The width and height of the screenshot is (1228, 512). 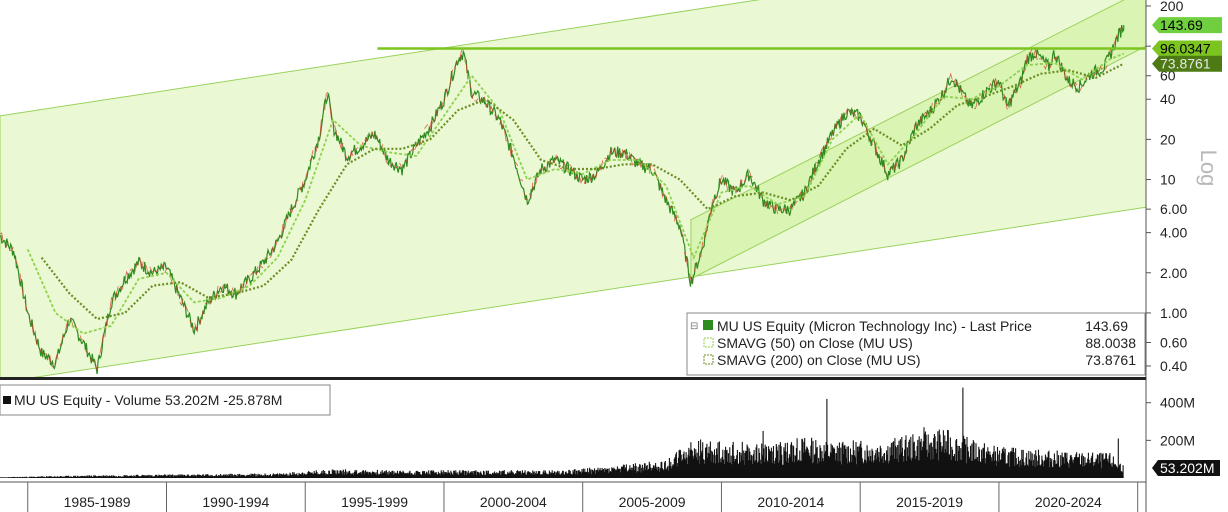 What do you see at coordinates (694, 326) in the screenshot?
I see `legend-expander-icon: ⊟` at bounding box center [694, 326].